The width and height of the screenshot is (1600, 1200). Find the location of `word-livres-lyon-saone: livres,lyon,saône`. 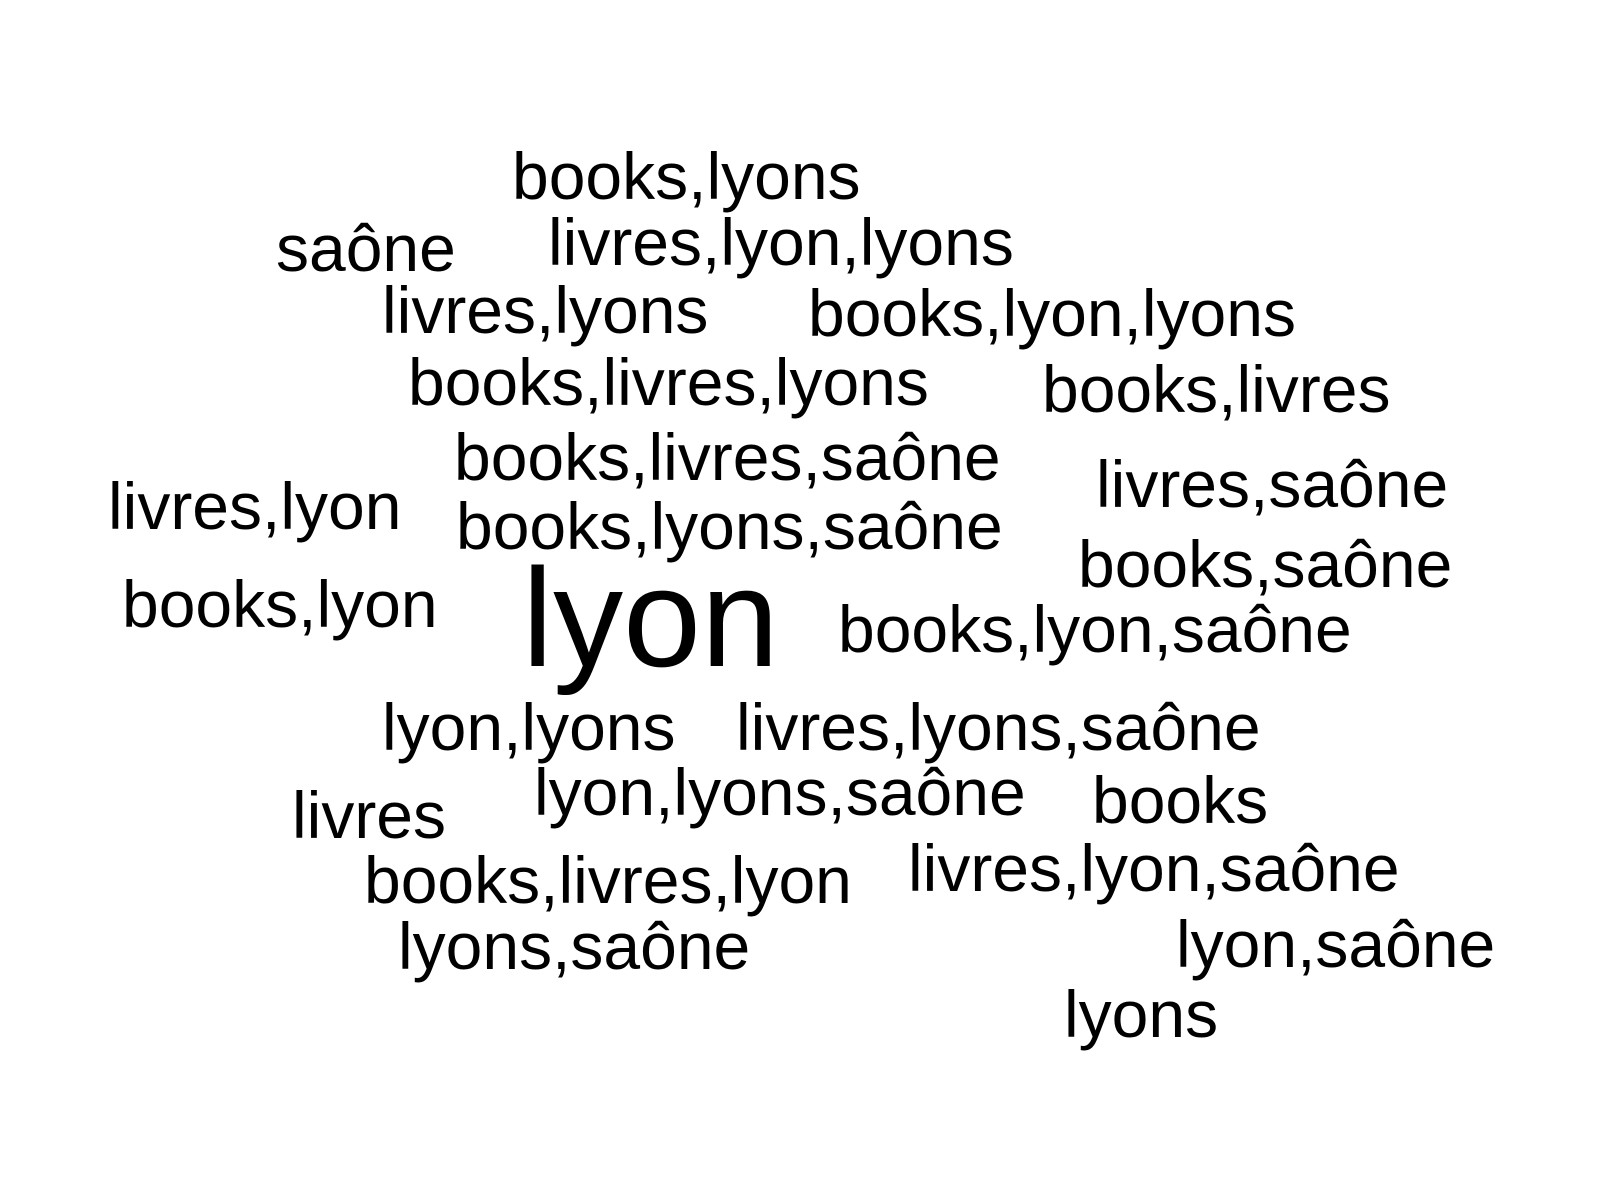

word-livres-lyon-saone: livres,lyon,saône is located at coordinates (1154, 868).